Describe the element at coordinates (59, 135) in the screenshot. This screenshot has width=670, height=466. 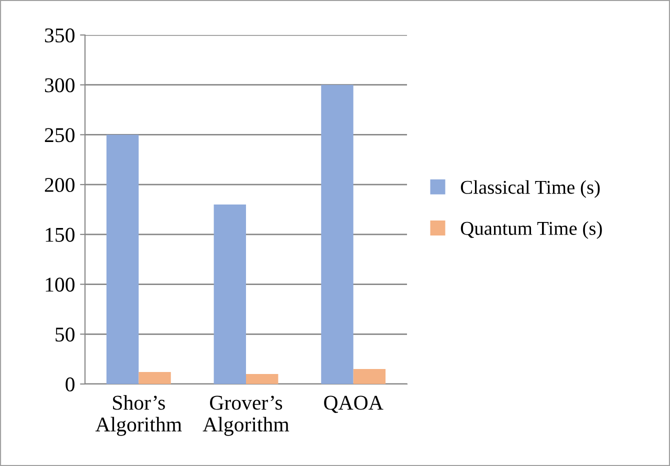
I see `y-tick-label: 250` at that location.